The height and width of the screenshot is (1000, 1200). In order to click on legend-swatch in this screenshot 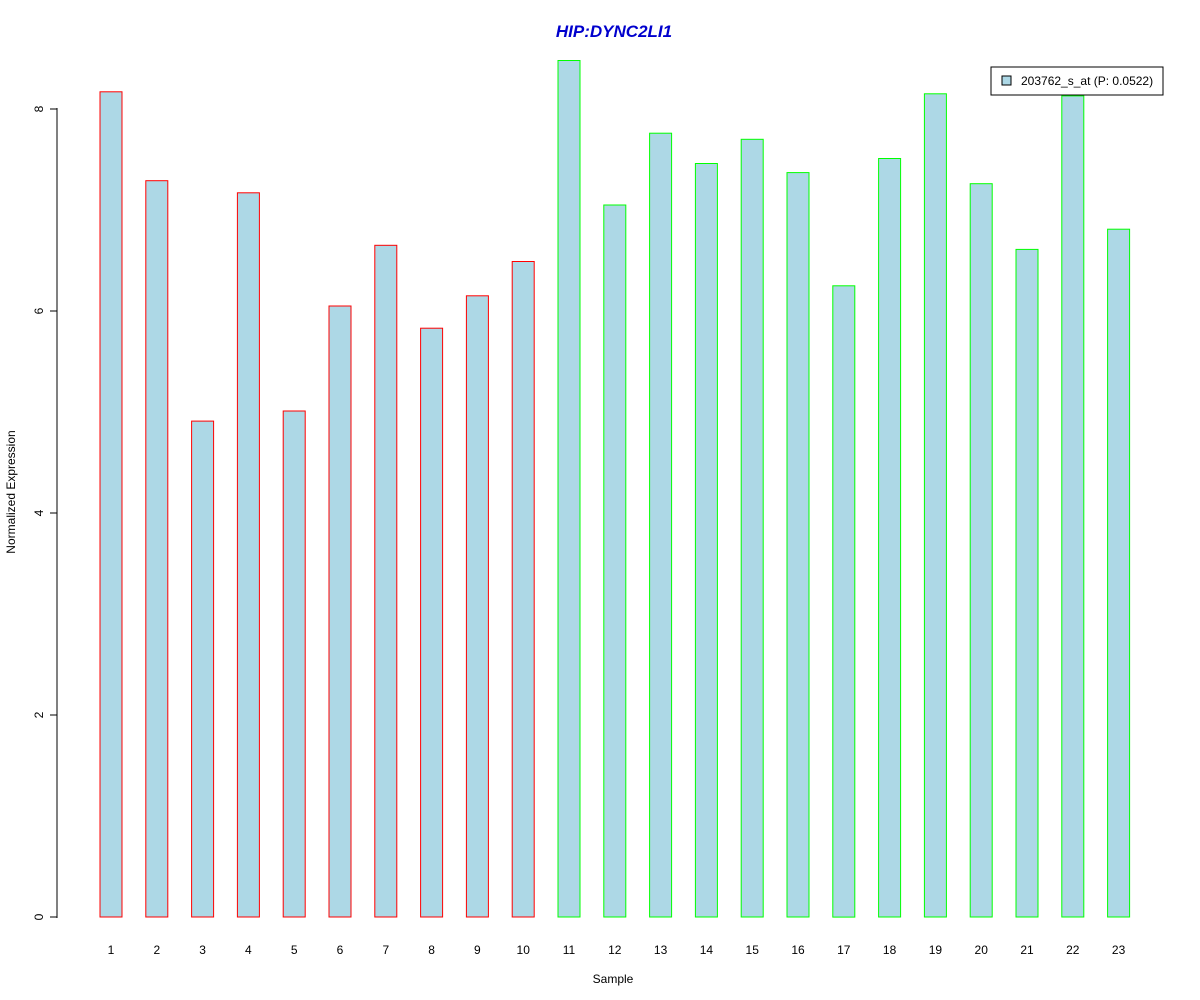, I will do `click(1006, 80)`.